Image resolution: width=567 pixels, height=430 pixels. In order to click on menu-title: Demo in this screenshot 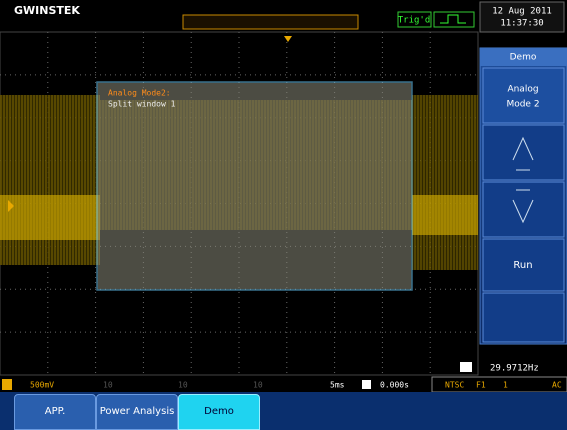, I will do `click(523, 58)`.